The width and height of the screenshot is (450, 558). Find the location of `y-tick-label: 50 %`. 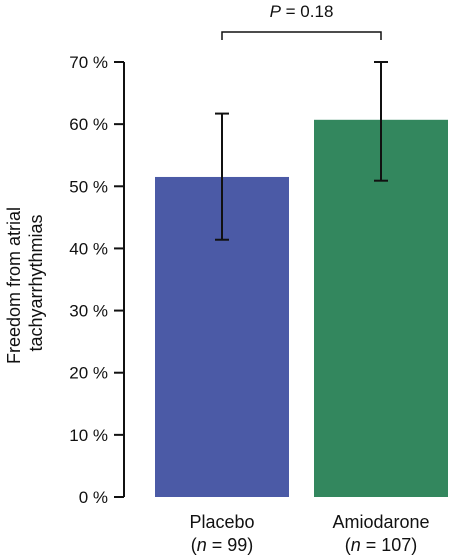

y-tick-label: 50 % is located at coordinates (88, 186).